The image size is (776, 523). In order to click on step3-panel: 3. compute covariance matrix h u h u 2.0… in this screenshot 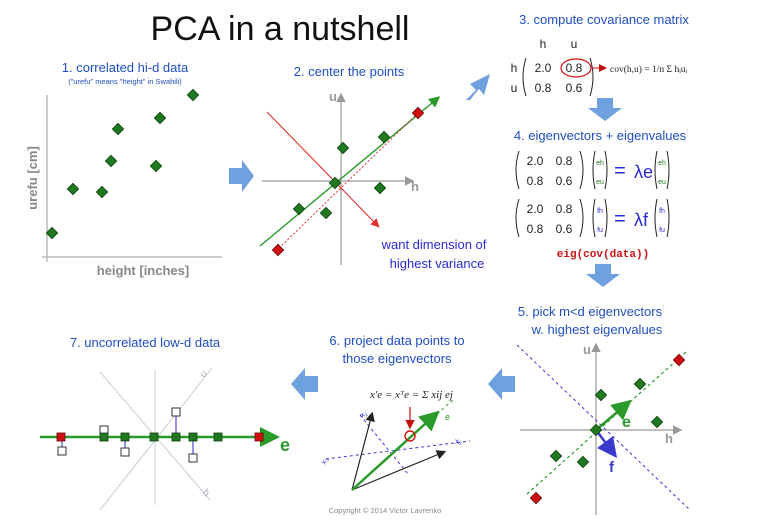, I will do `click(600, 54)`.